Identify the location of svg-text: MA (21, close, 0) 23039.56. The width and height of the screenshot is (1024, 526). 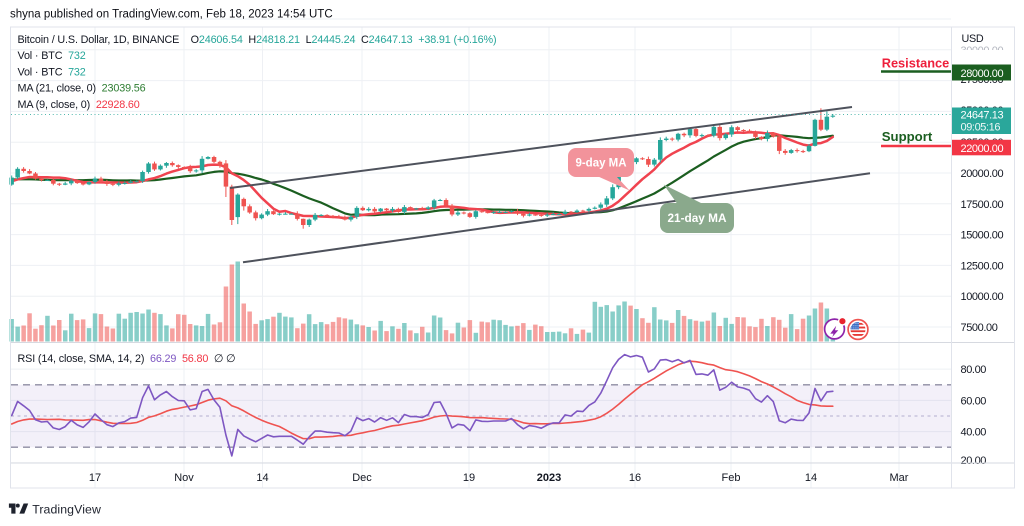
(82, 89).